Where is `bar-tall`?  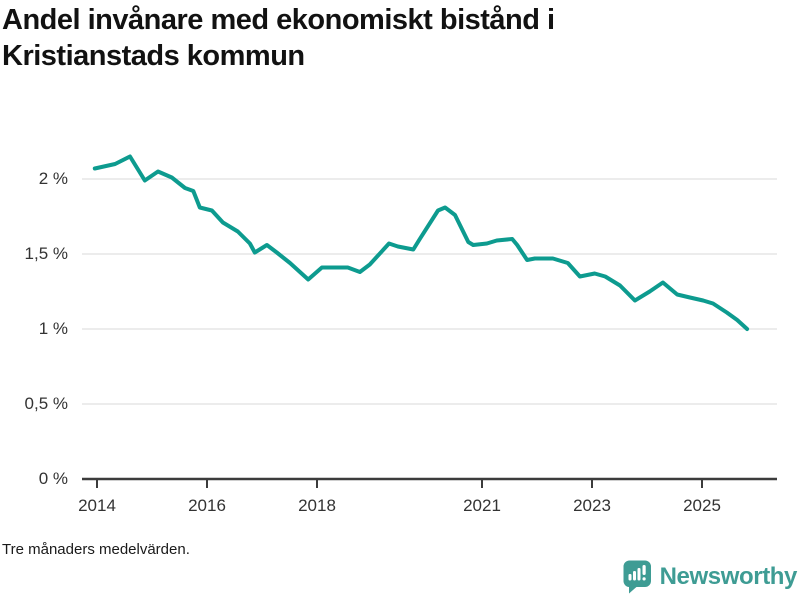
bar-tall is located at coordinates (639, 574).